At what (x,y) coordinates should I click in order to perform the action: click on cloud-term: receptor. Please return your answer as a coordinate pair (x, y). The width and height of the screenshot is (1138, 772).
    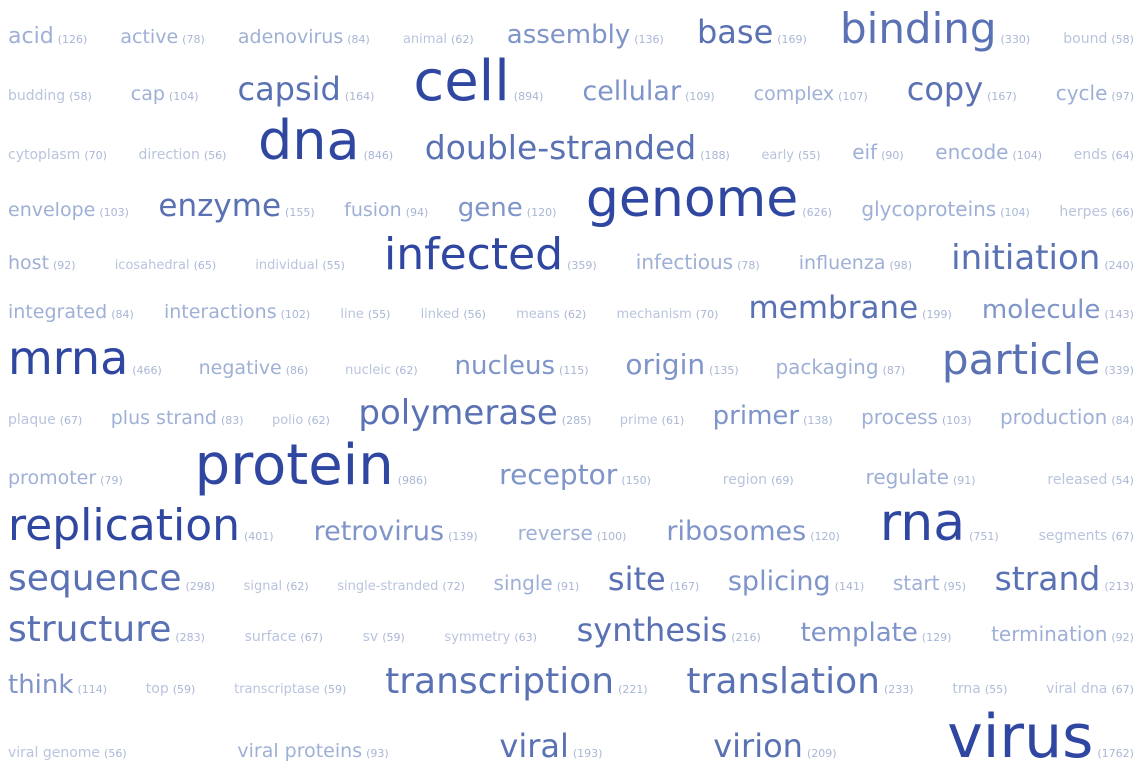
    Looking at the image, I should click on (558, 475).